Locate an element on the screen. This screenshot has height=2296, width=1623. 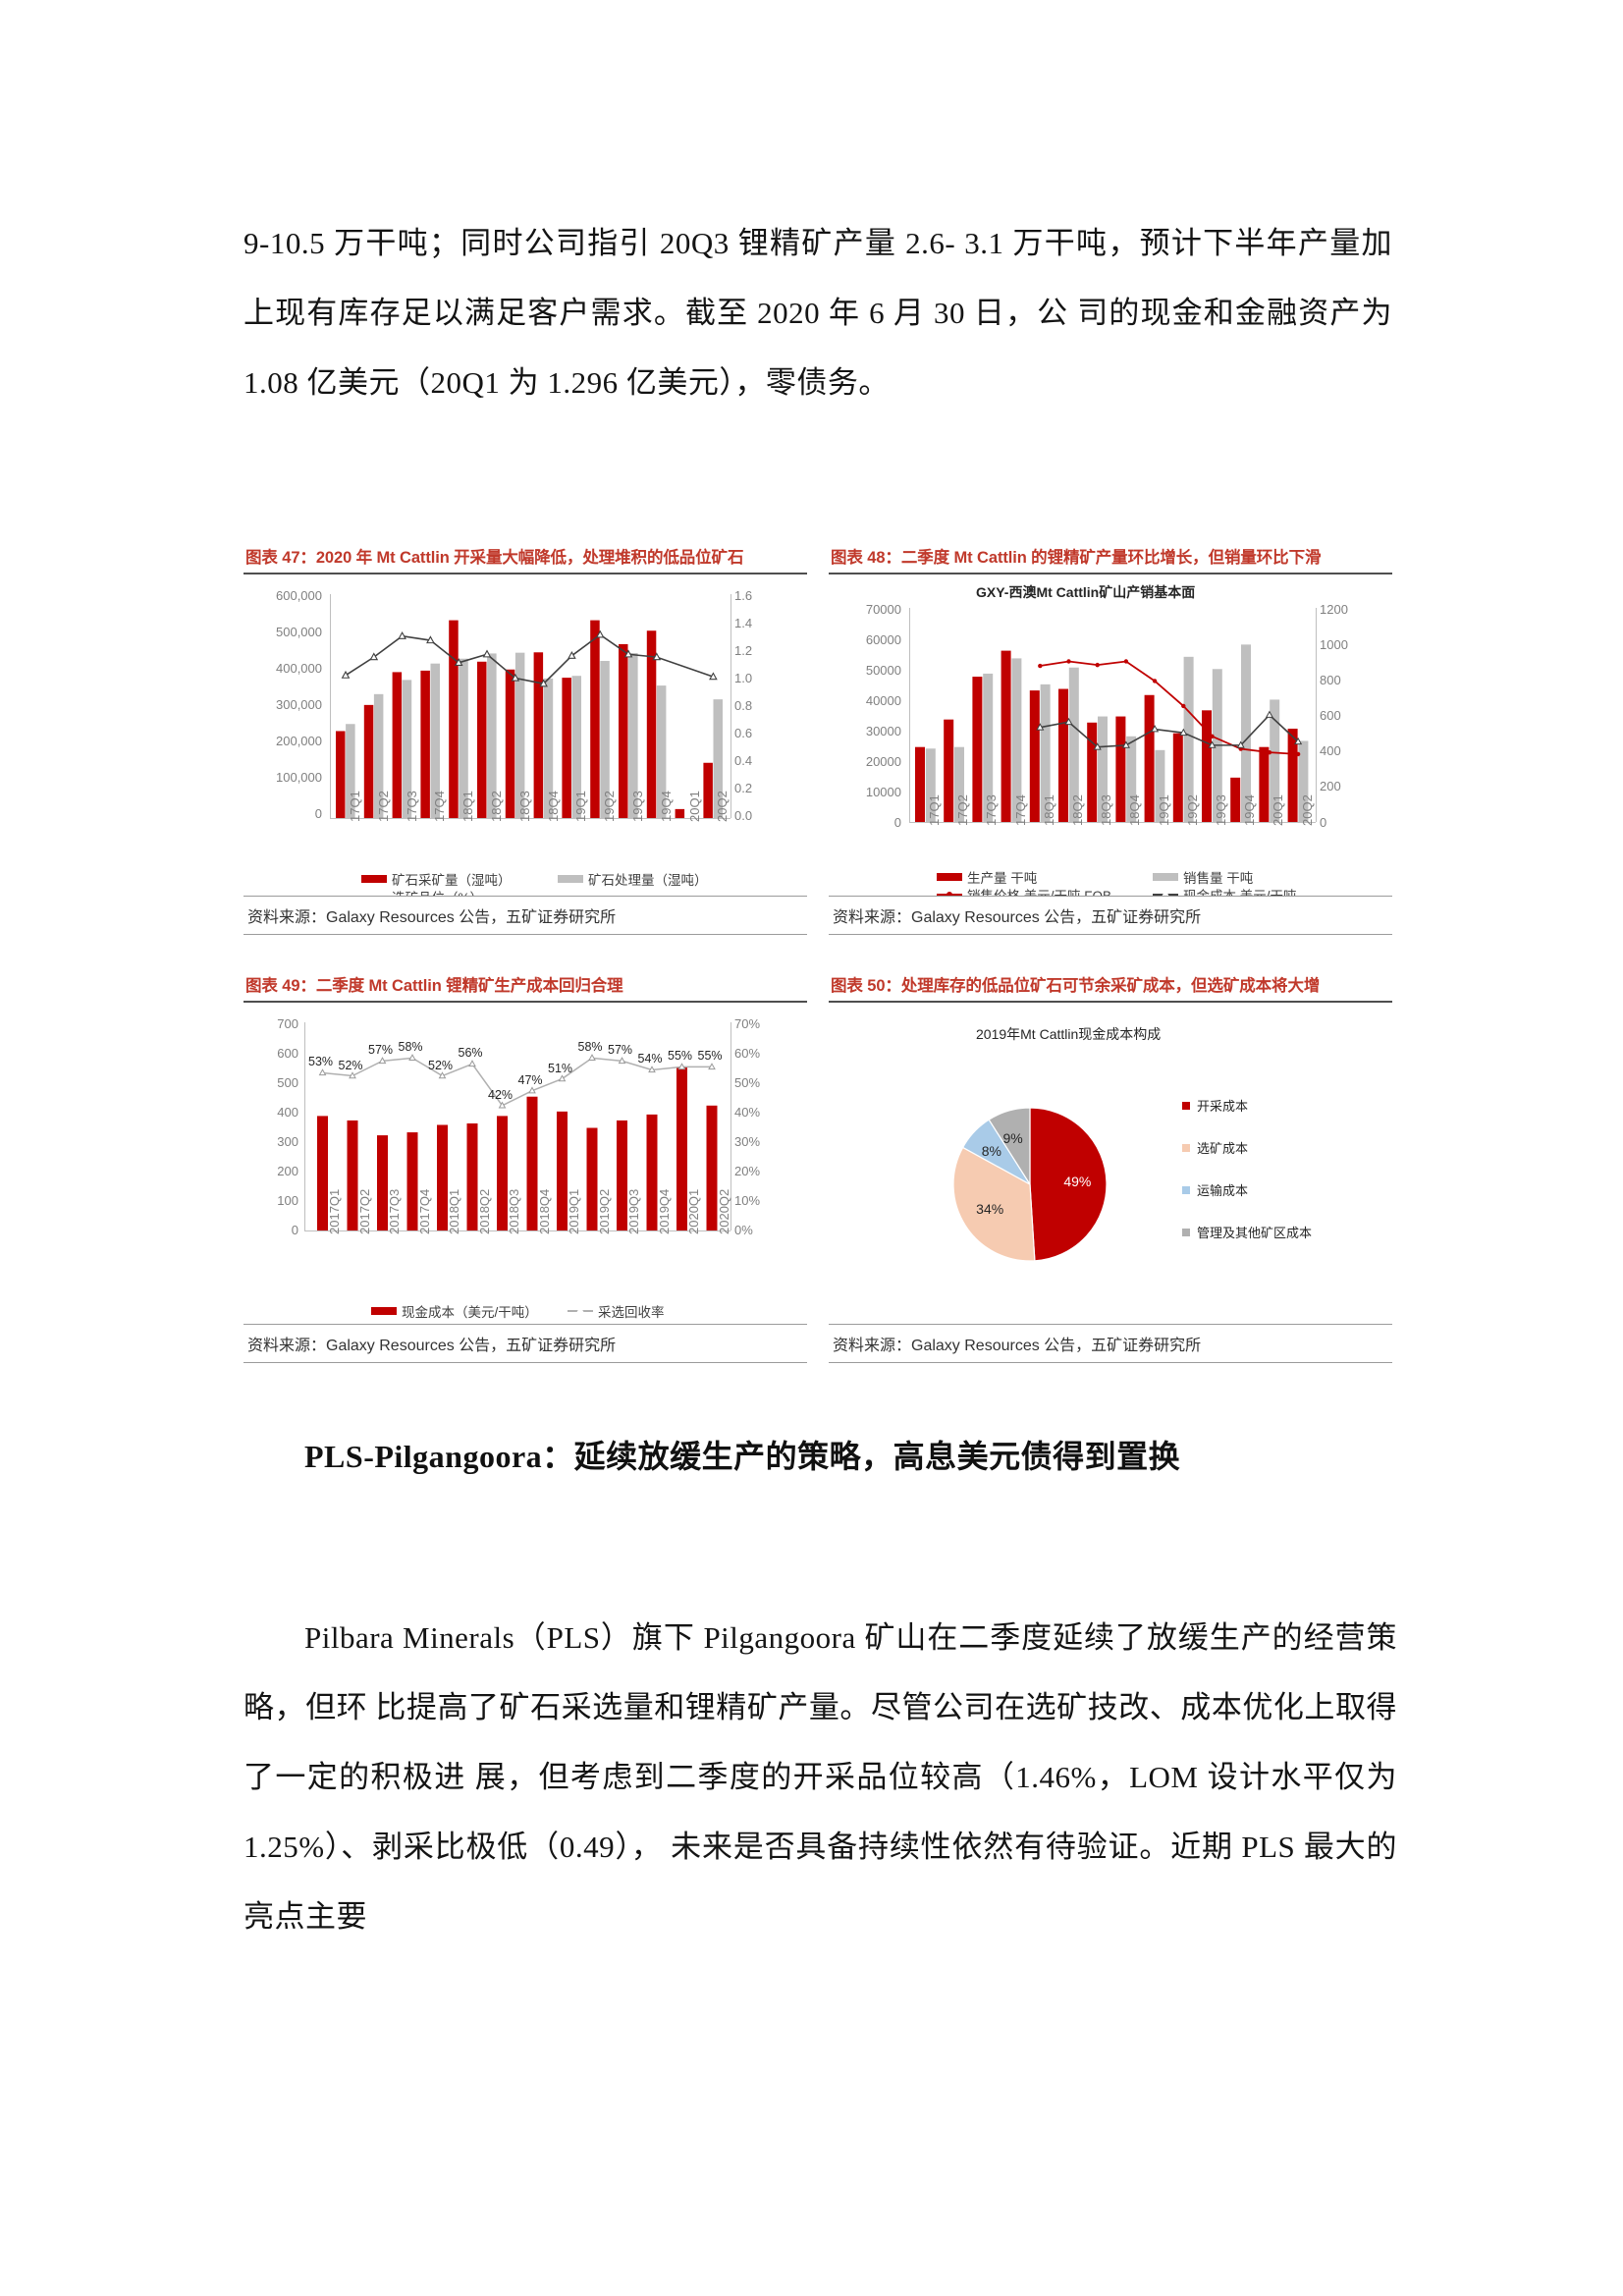
pie-label-1: 34% is located at coordinates (990, 1208).